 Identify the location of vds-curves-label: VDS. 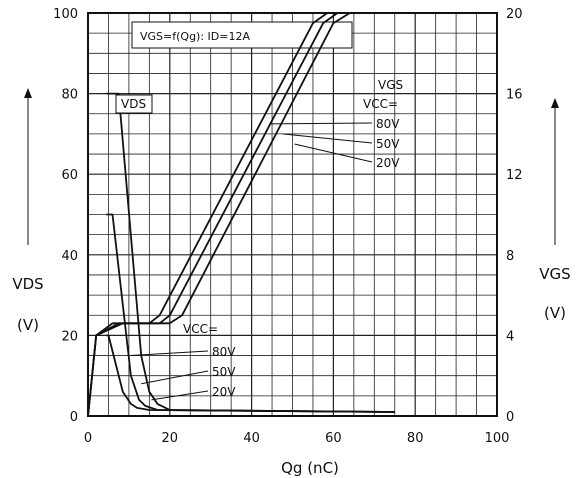
(133, 104).